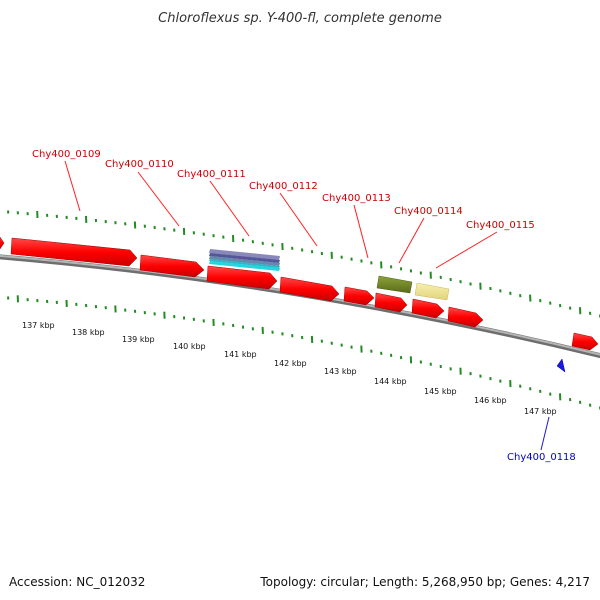 Image resolution: width=600 pixels, height=600 pixels. What do you see at coordinates (240, 354) in the screenshot?
I see `kbp-label: 141 kbp` at bounding box center [240, 354].